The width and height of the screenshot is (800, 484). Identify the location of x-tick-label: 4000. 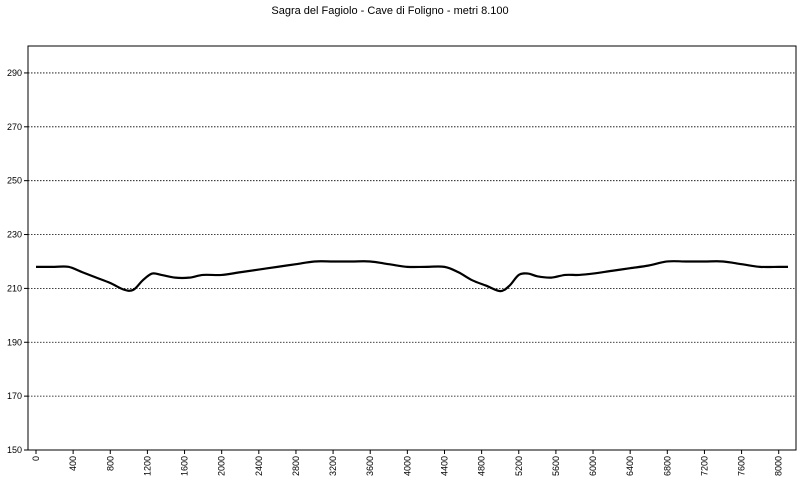
(407, 466).